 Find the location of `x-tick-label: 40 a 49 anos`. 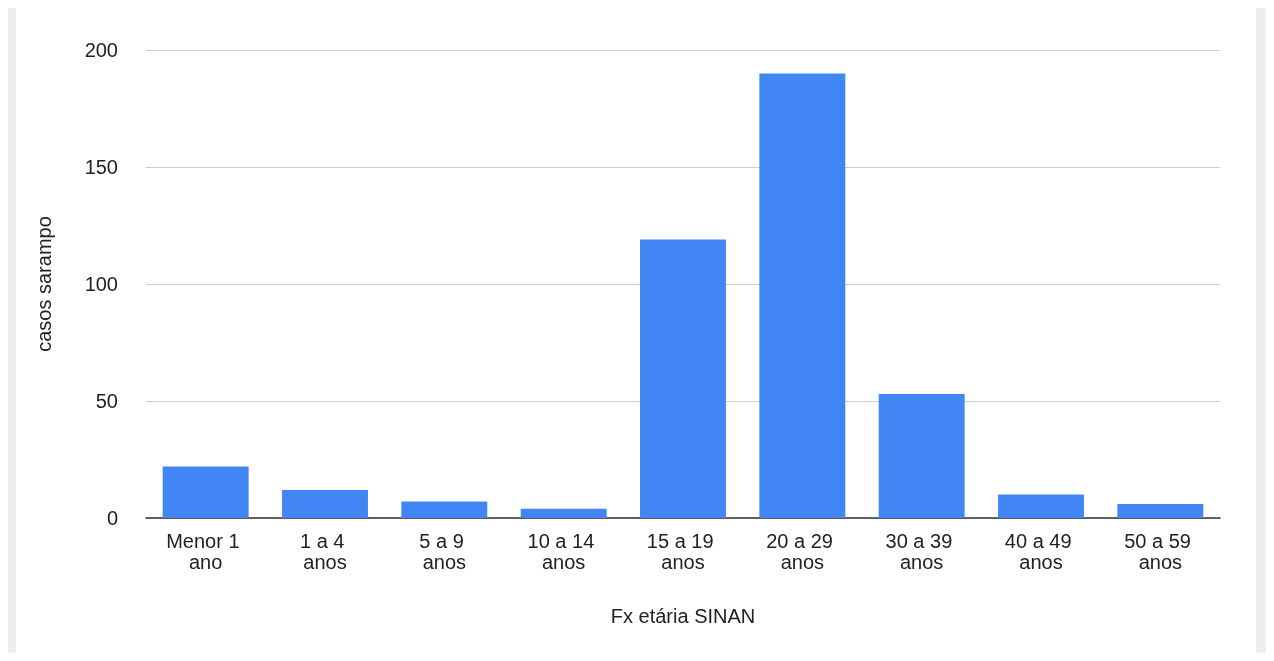

x-tick-label: 40 a 49 anos is located at coordinates (1041, 551).